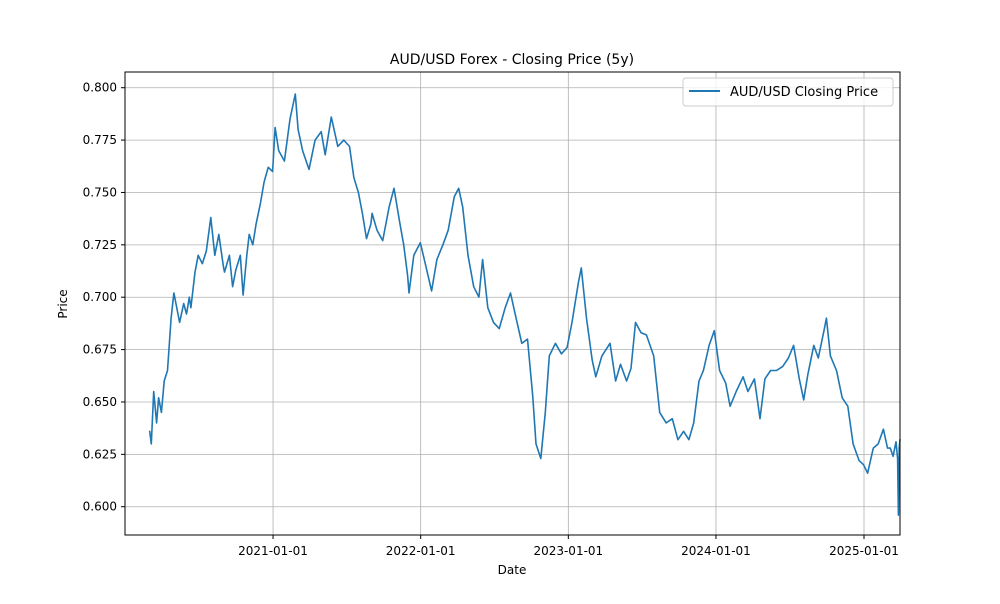 This screenshot has height=604, width=1000. Describe the element at coordinates (568, 551) in the screenshot. I see `x-tick-label: 2023-01-01` at that location.